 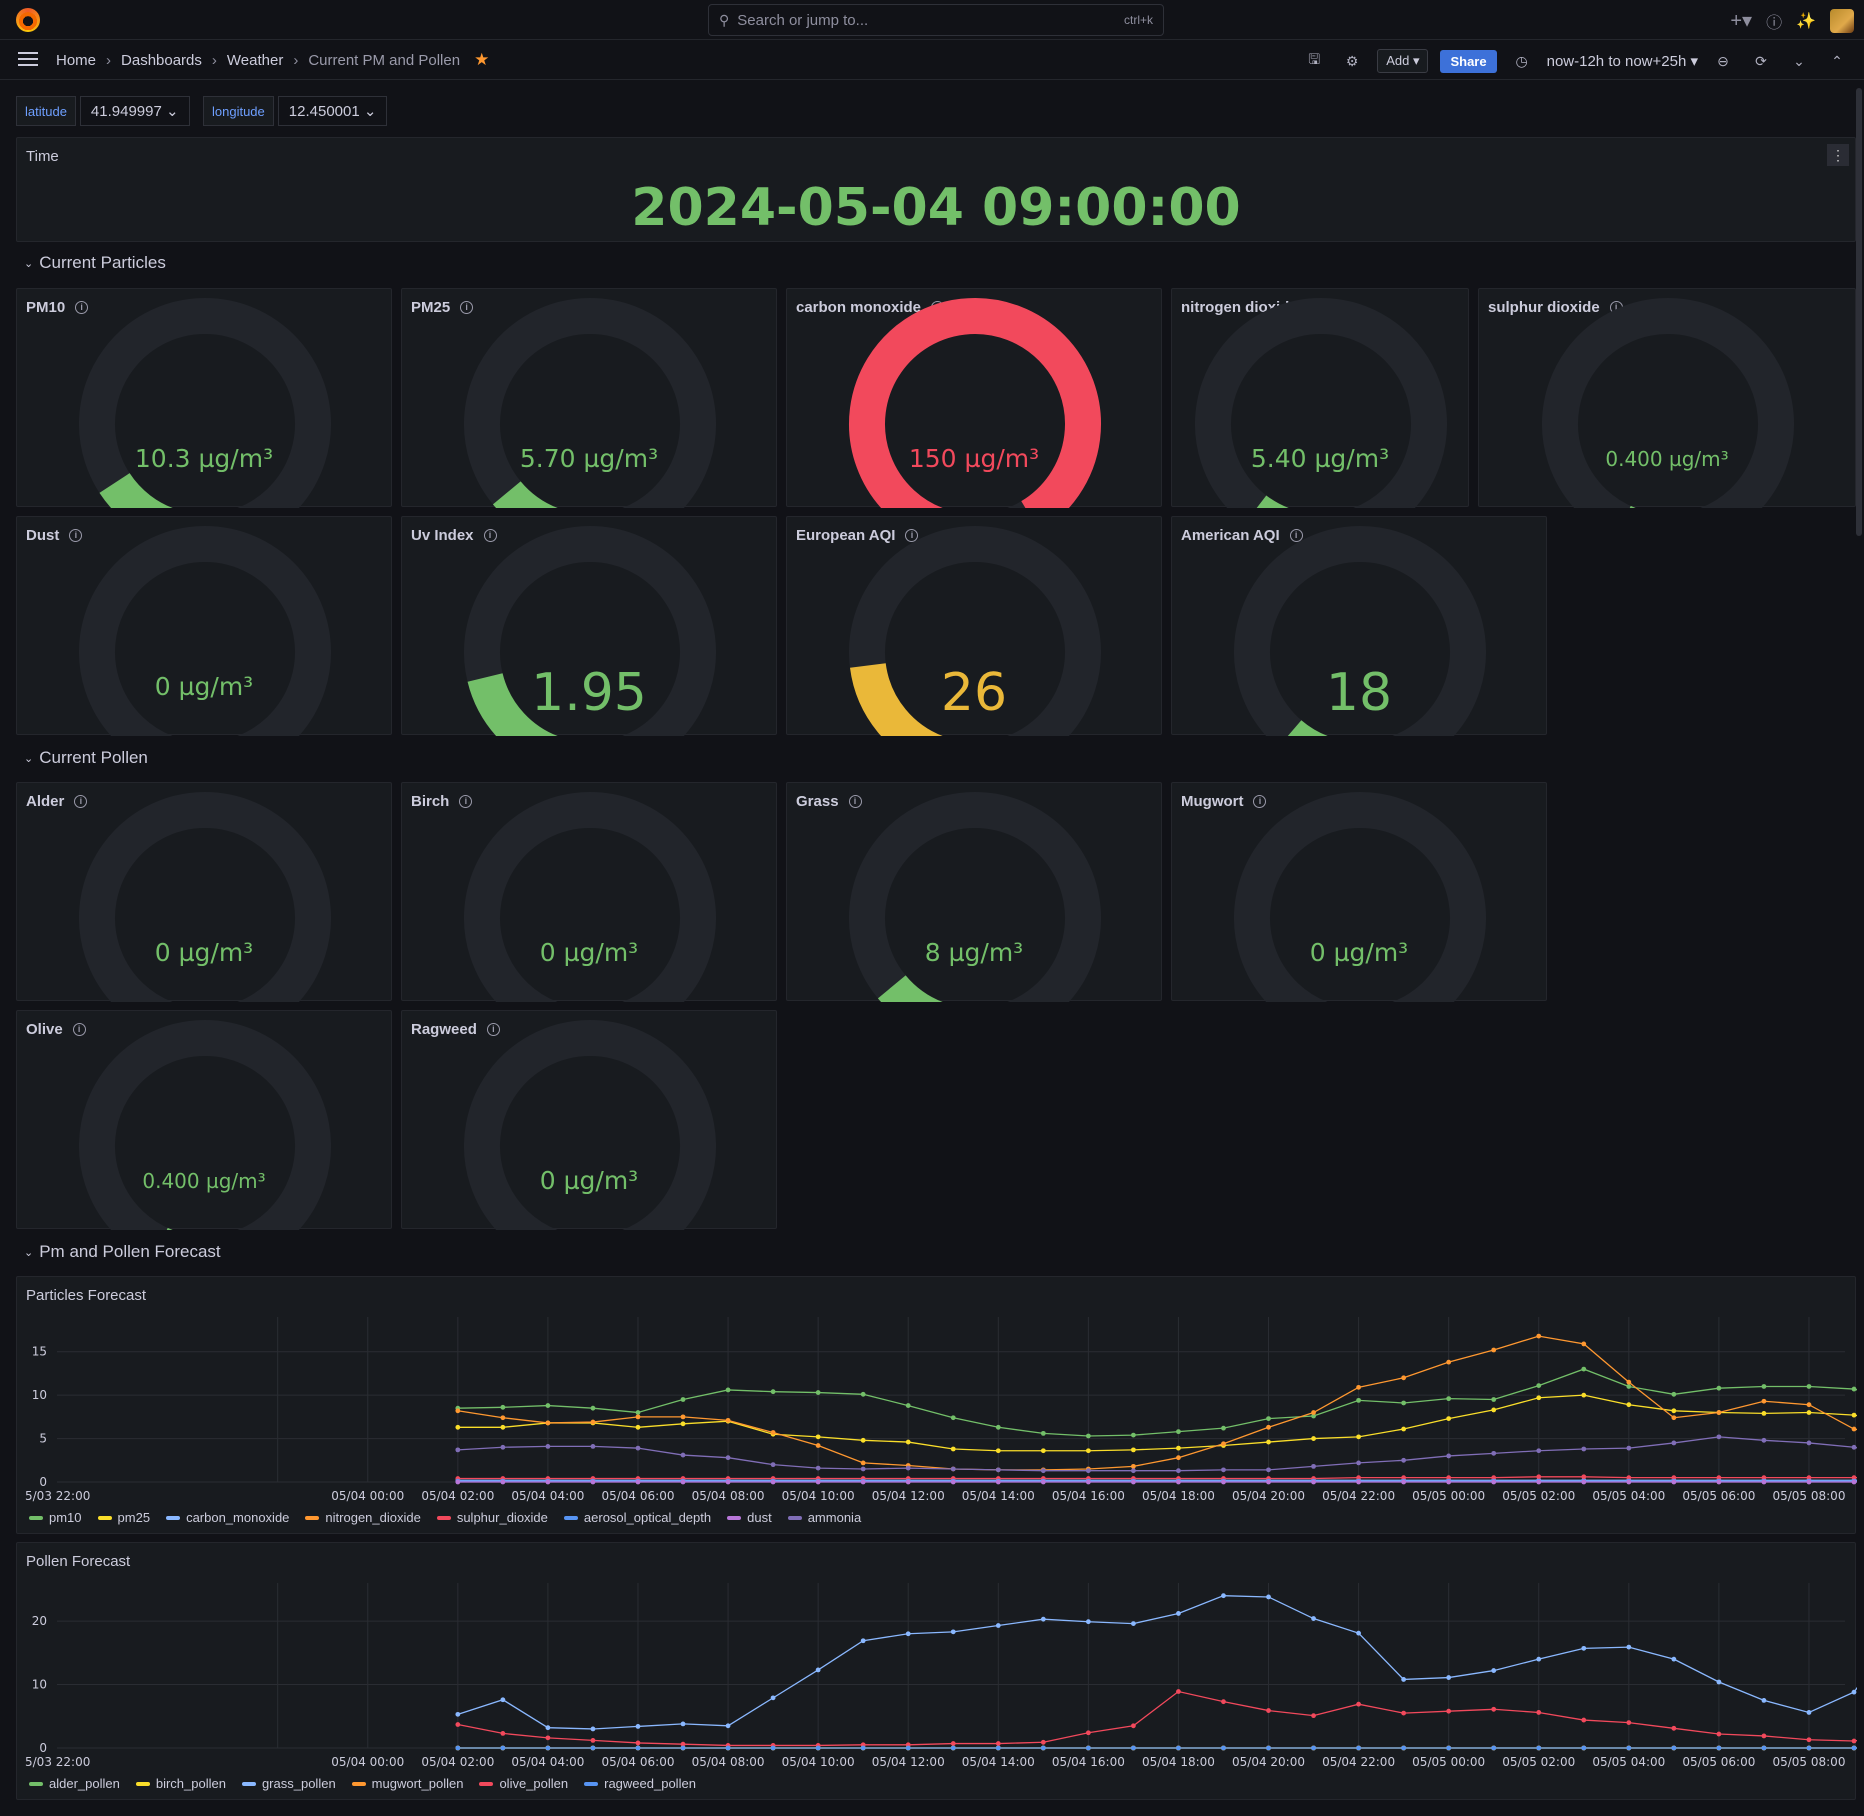 I want to click on data-point-pm25, so click(x=818, y=1437).